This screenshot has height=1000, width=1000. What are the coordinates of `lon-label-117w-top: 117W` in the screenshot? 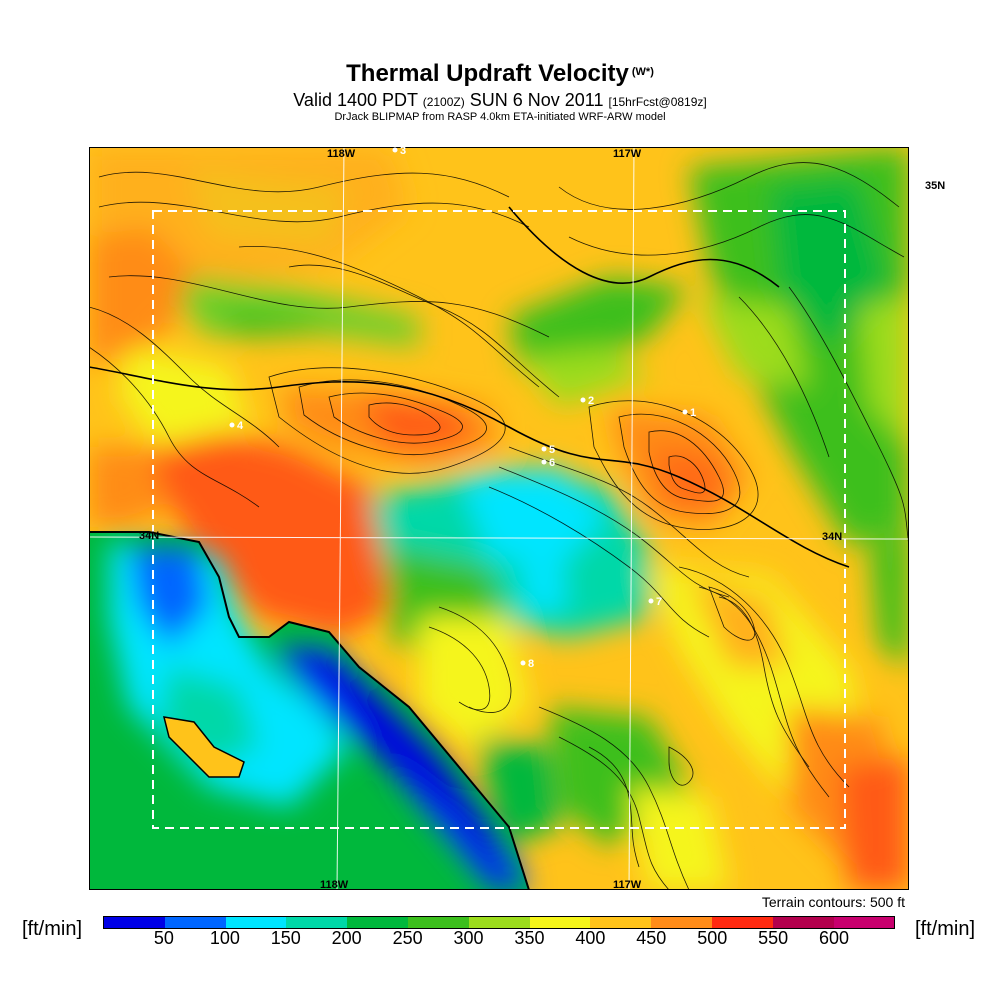 It's located at (627, 154).